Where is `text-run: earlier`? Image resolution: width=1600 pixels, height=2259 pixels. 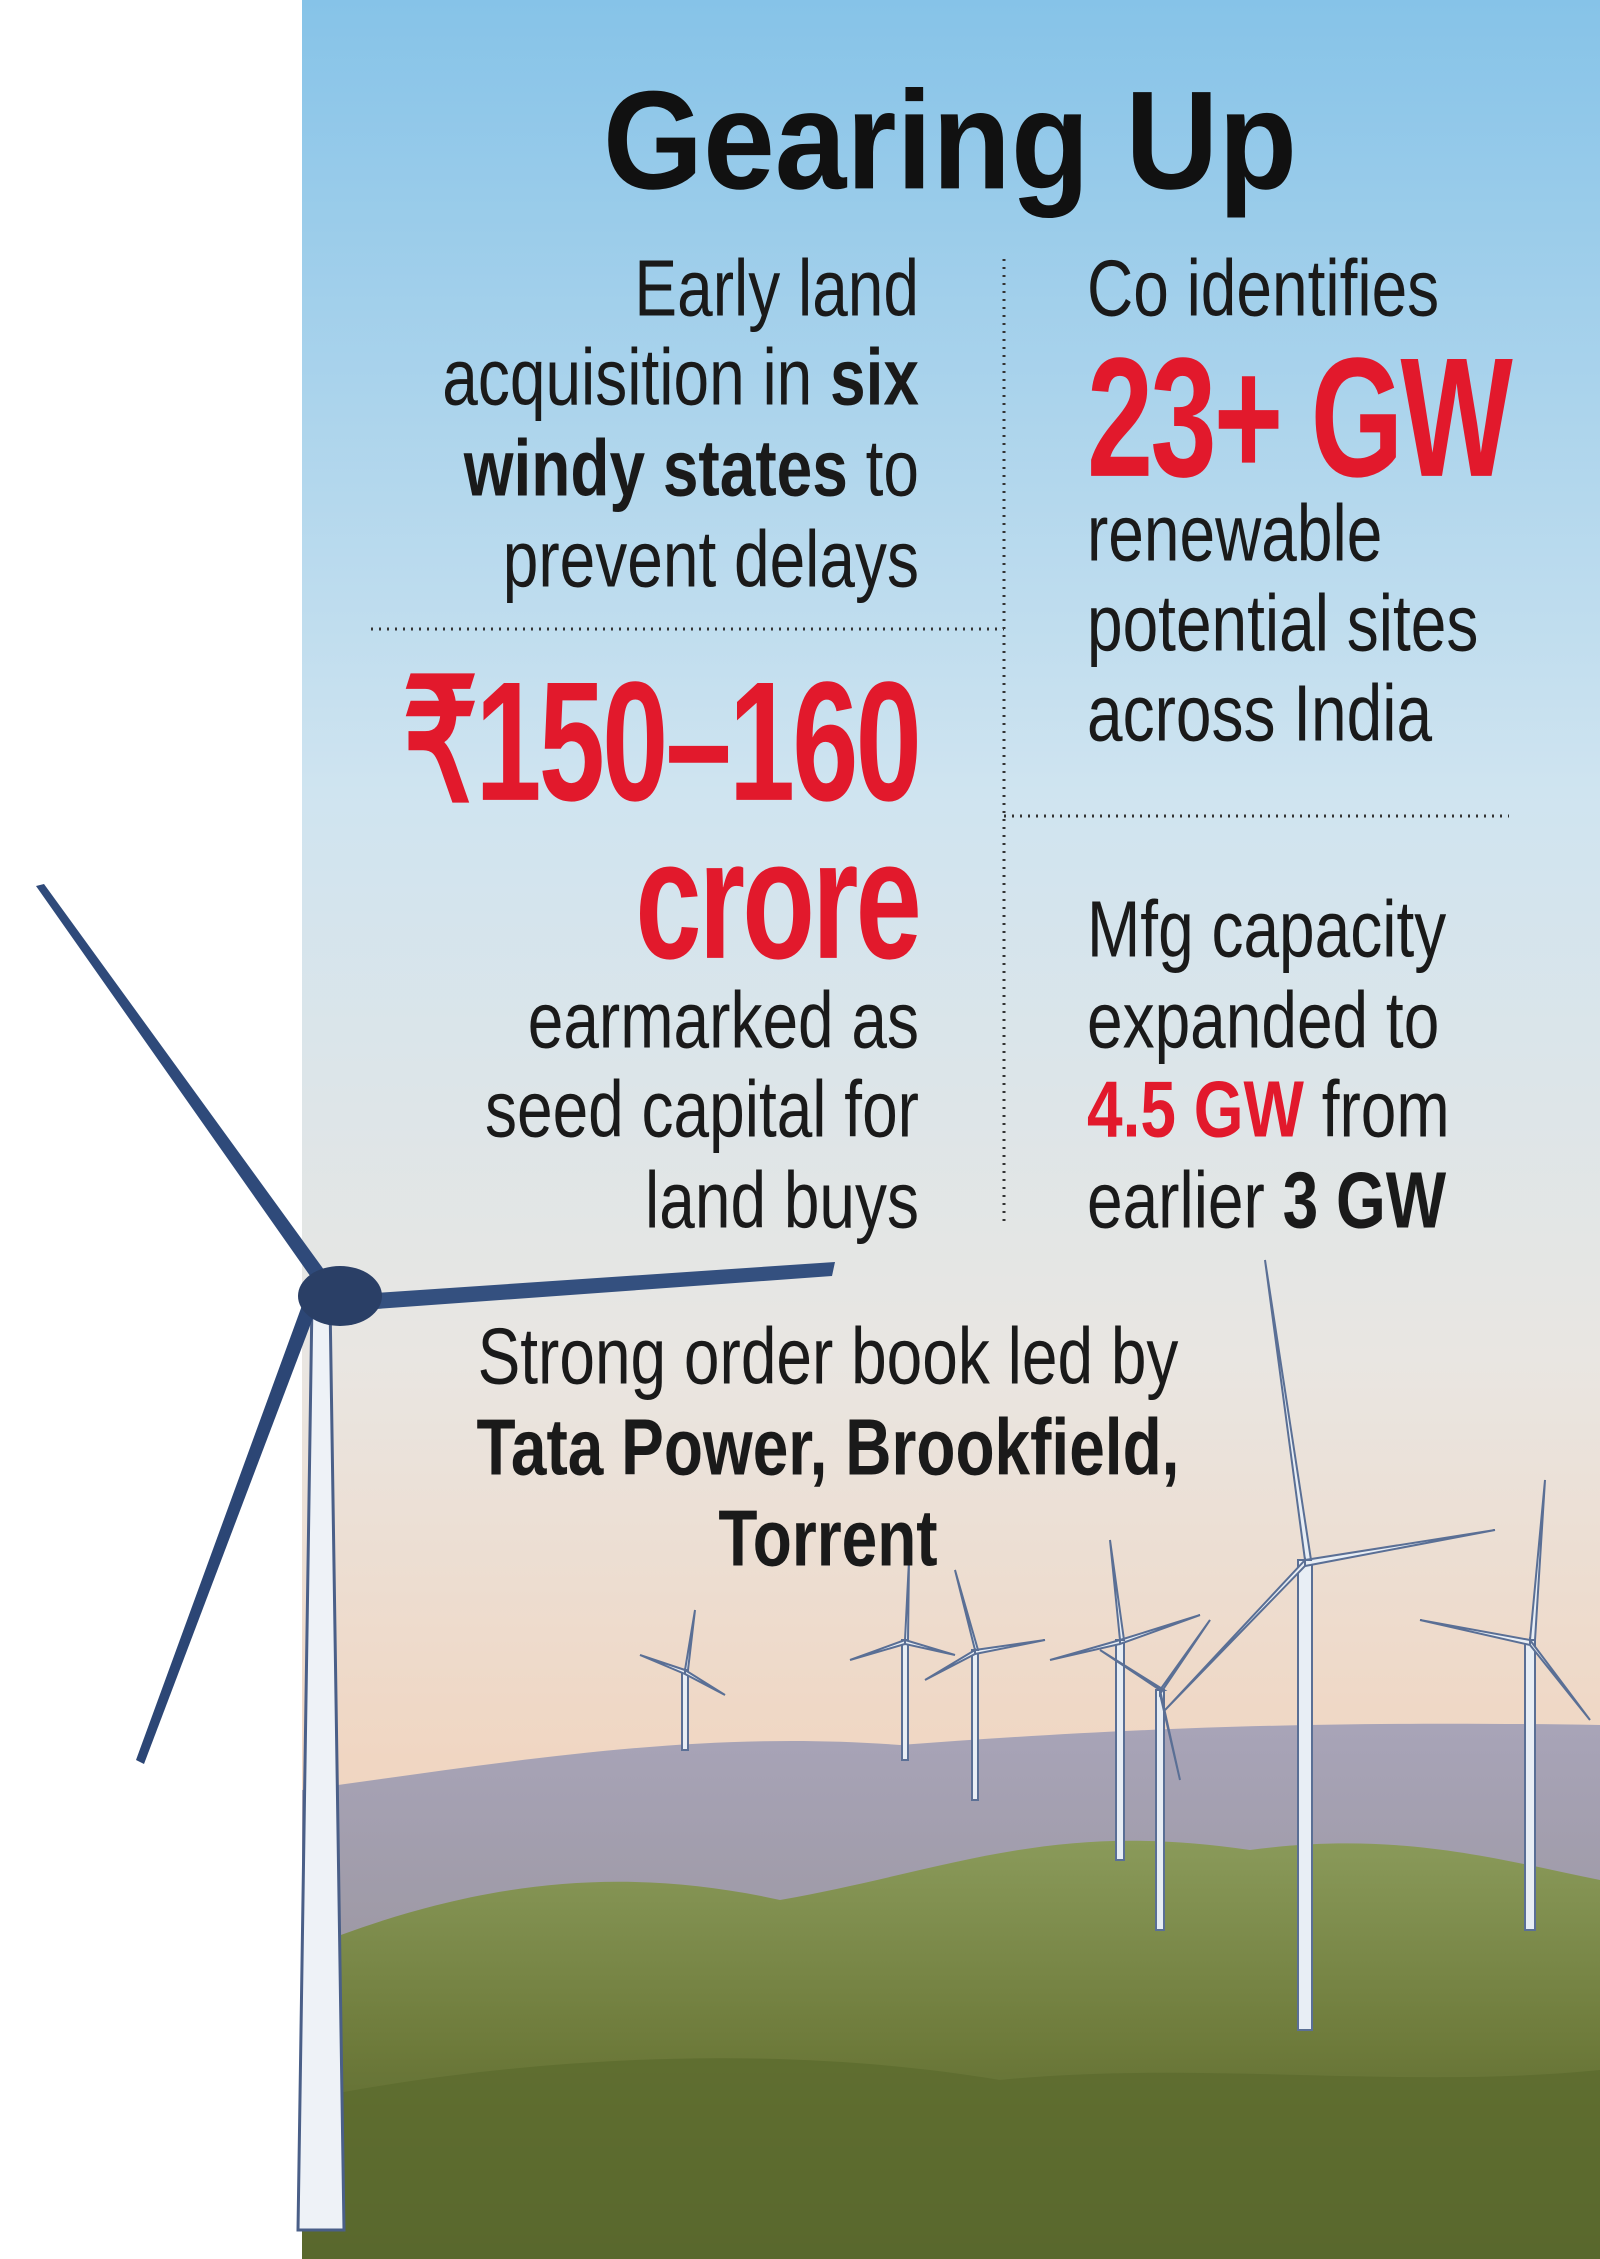
text-run: earlier is located at coordinates (1185, 1199).